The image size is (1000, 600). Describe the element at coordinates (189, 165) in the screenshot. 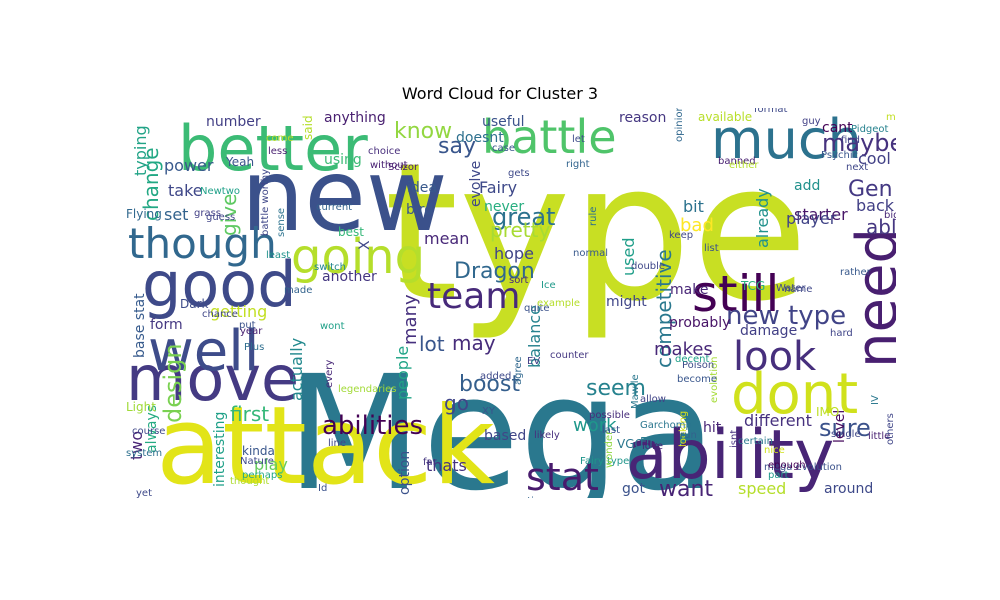

I see `word-power: power` at that location.